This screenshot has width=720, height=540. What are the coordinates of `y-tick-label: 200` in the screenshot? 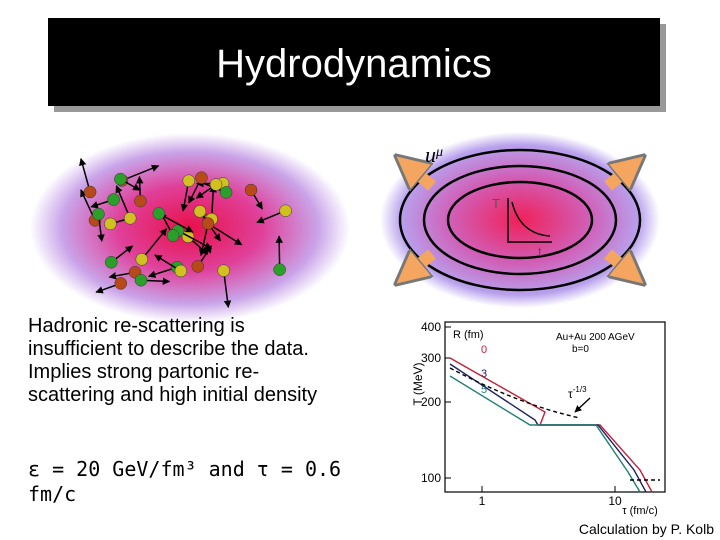 It's located at (431, 402).